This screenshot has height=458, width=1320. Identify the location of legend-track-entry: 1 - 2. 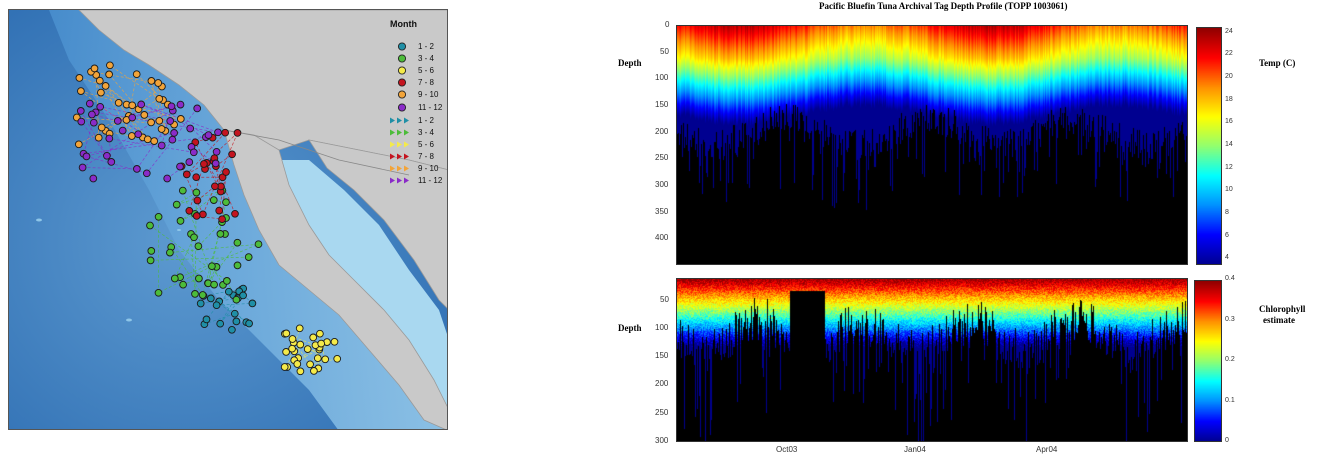
(417, 120).